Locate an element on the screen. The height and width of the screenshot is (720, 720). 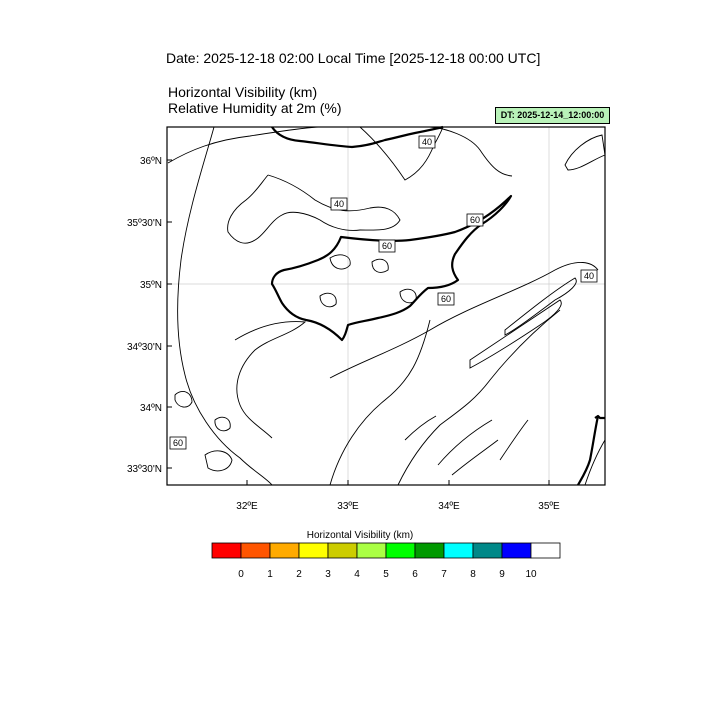
contour-label-4: 60 is located at coordinates (387, 246).